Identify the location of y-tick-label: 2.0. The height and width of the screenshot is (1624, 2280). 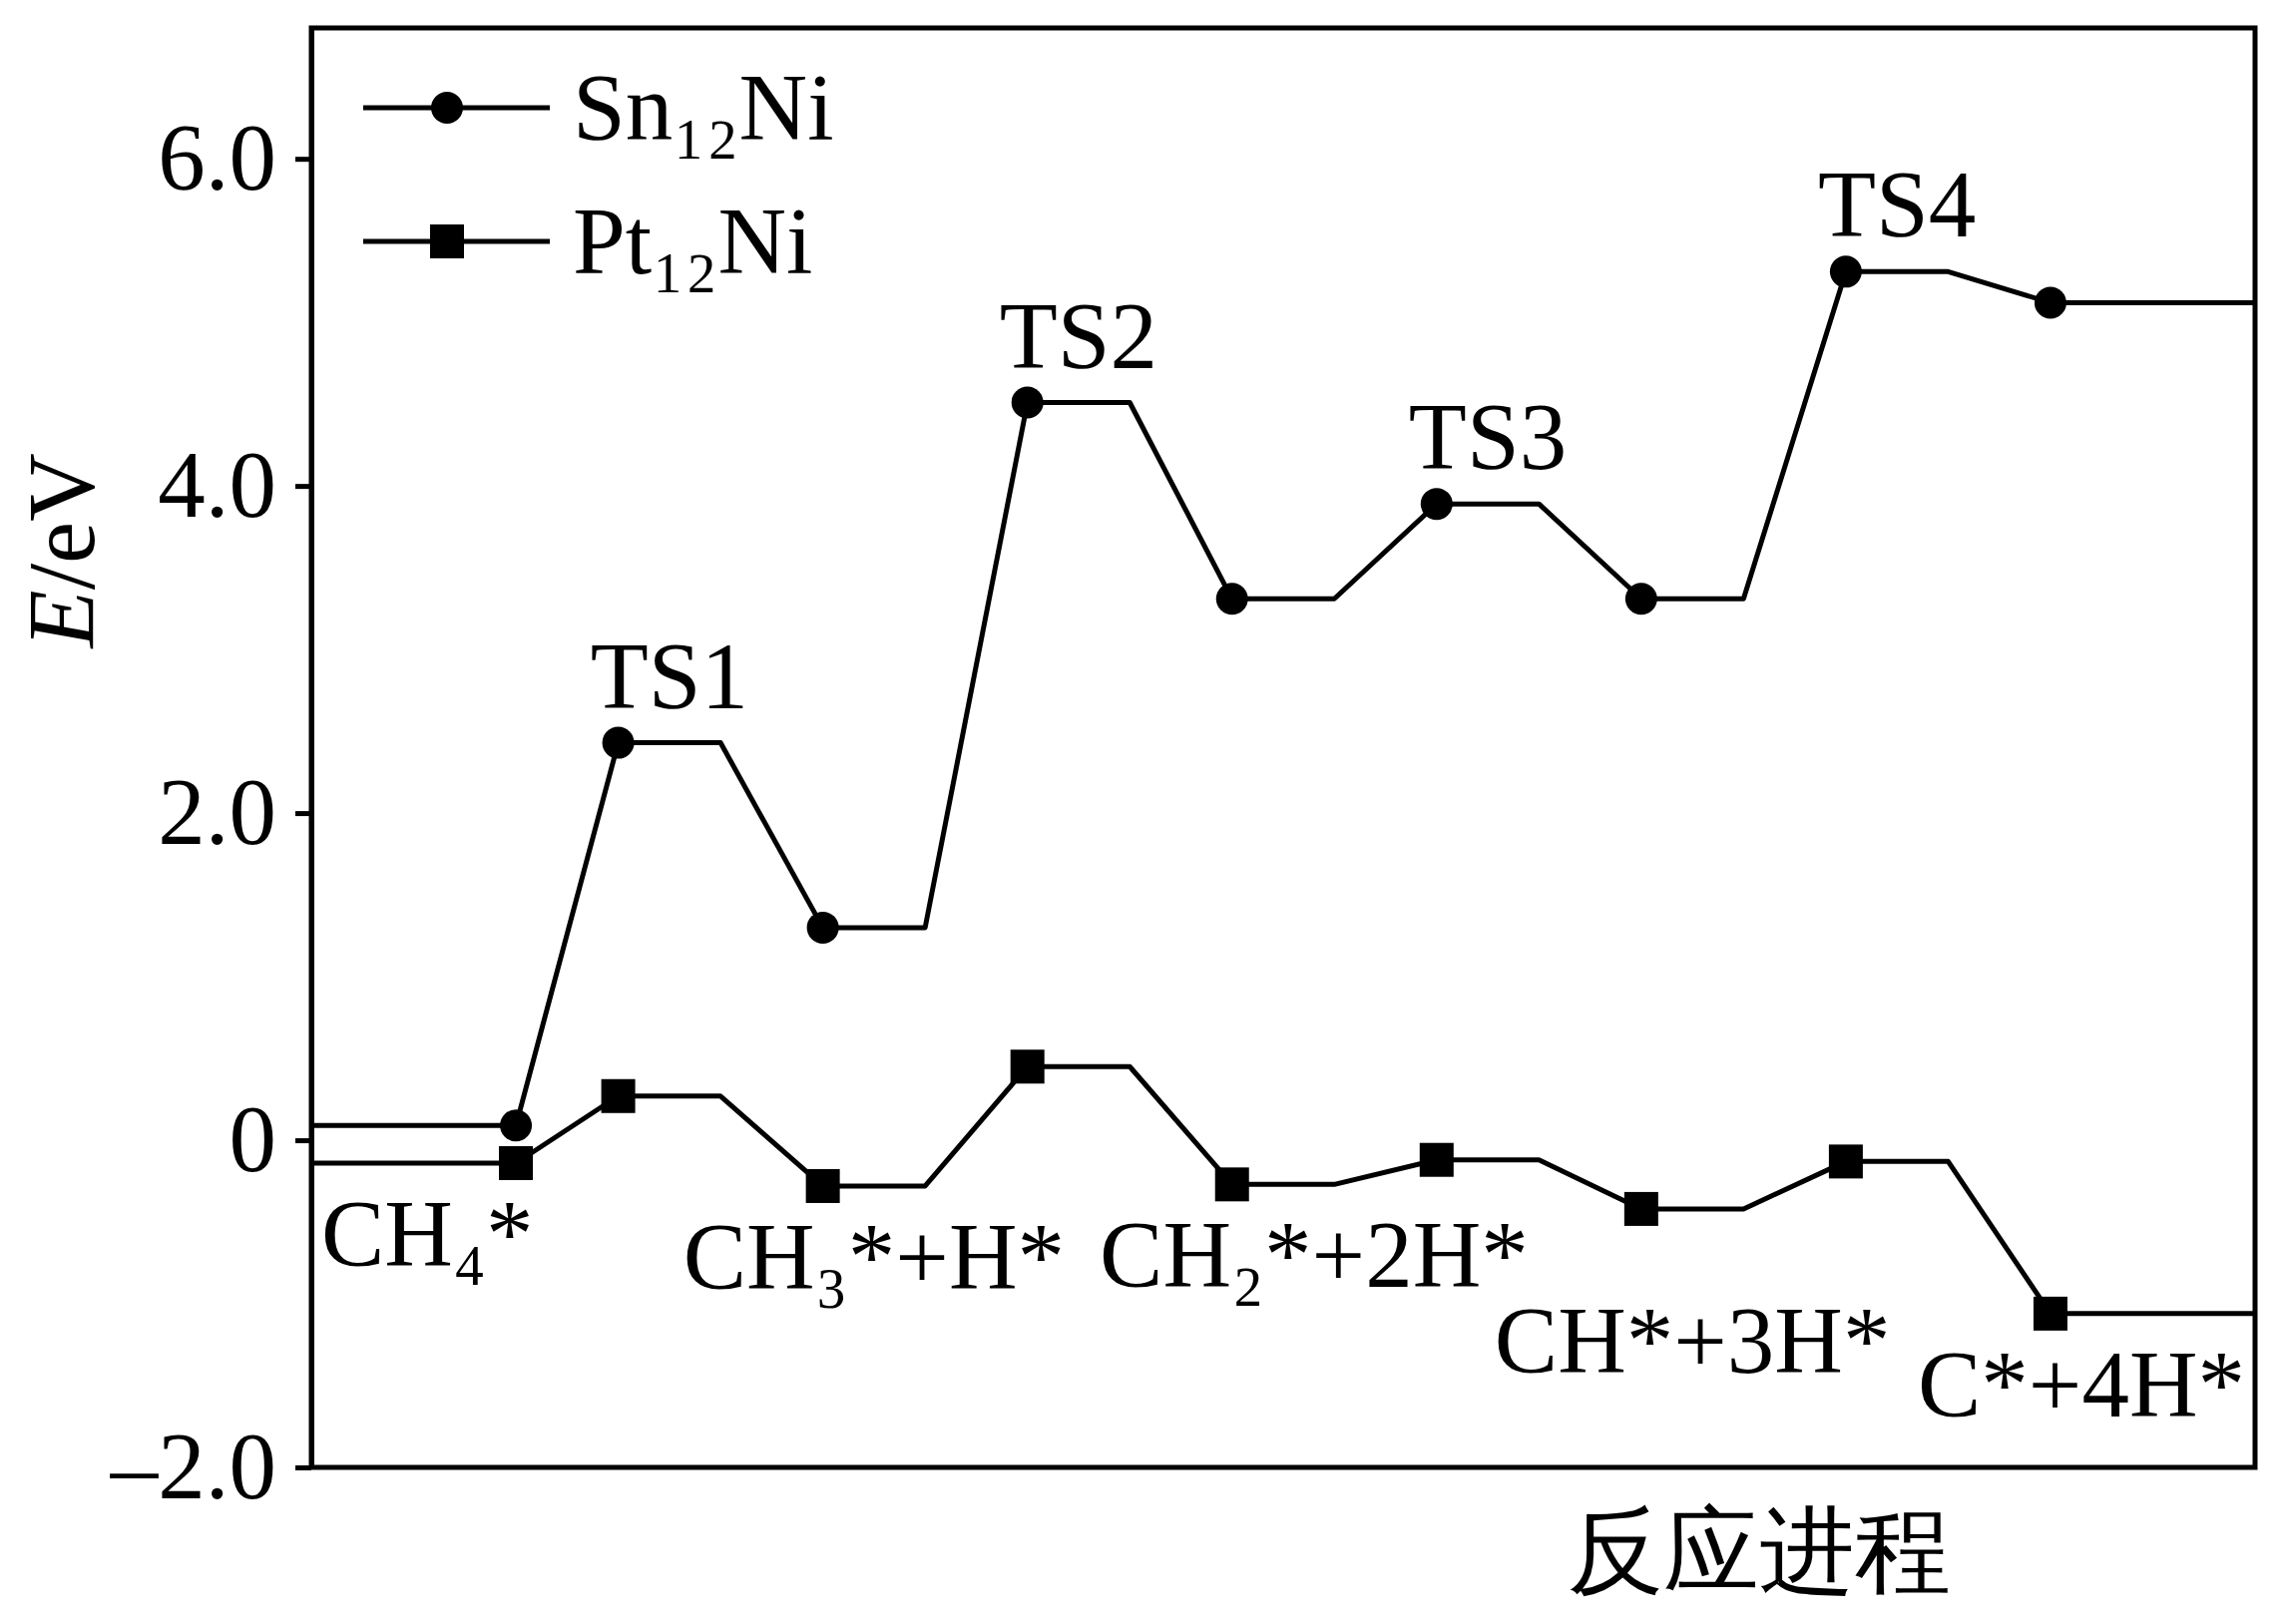
(217, 812).